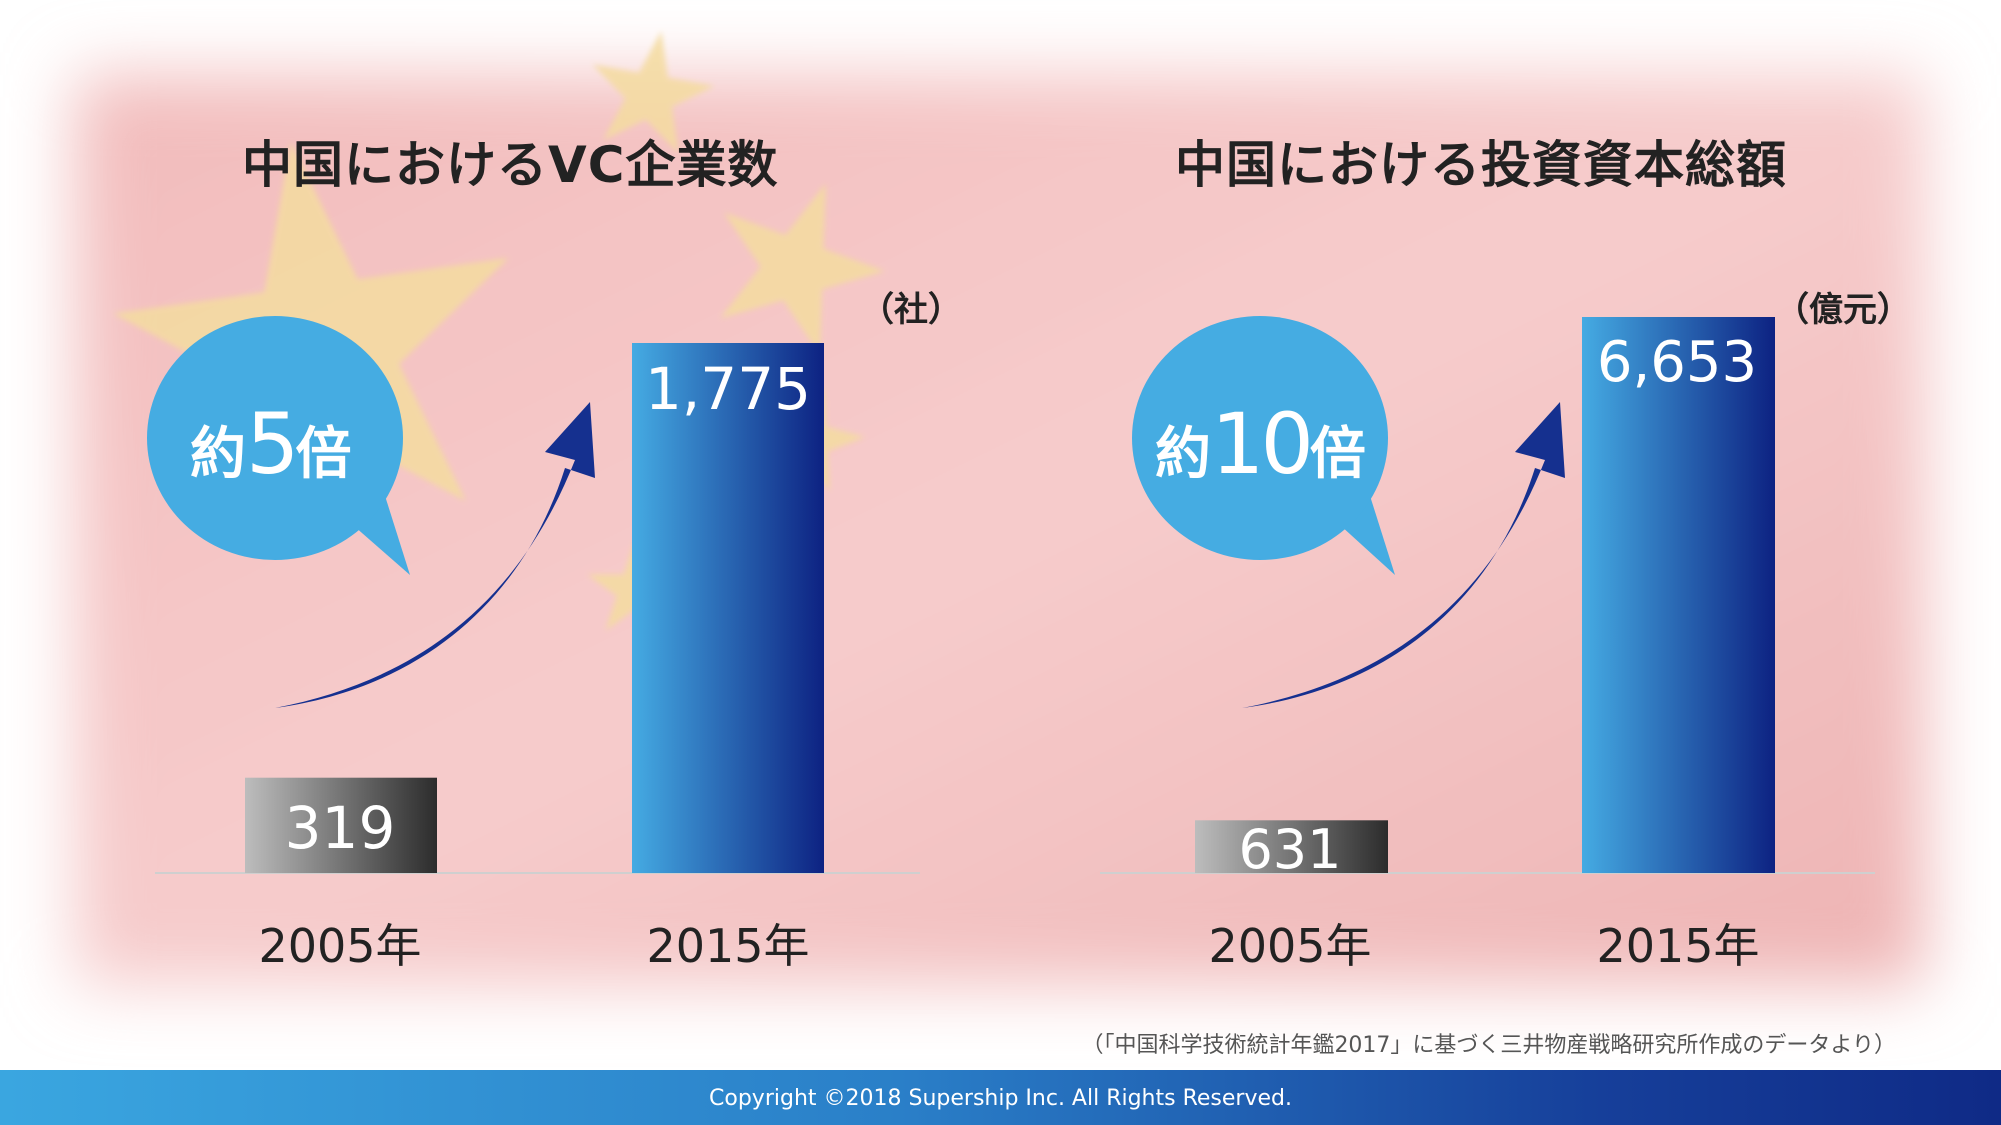 The width and height of the screenshot is (2001, 1125). Describe the element at coordinates (1403, 555) in the screenshot. I see `chart2-growth-arrow` at that location.